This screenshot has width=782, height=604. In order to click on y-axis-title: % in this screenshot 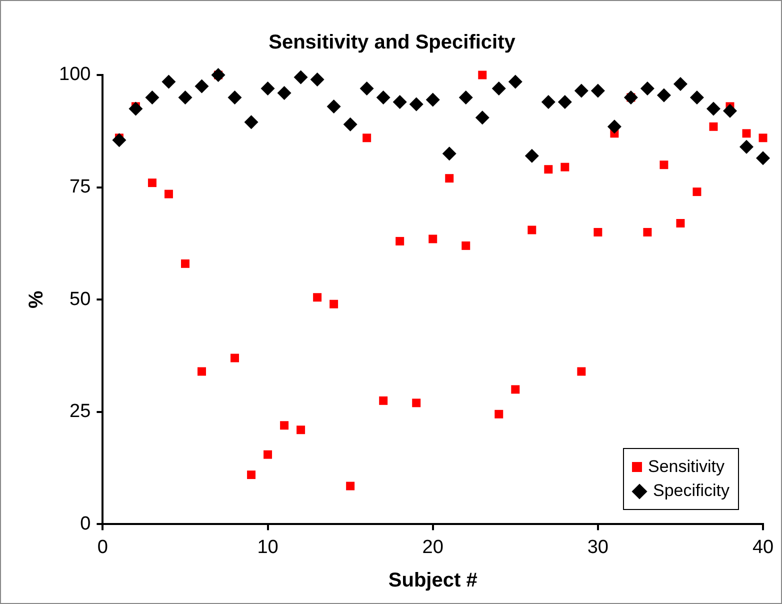, I will do `click(37, 299)`.